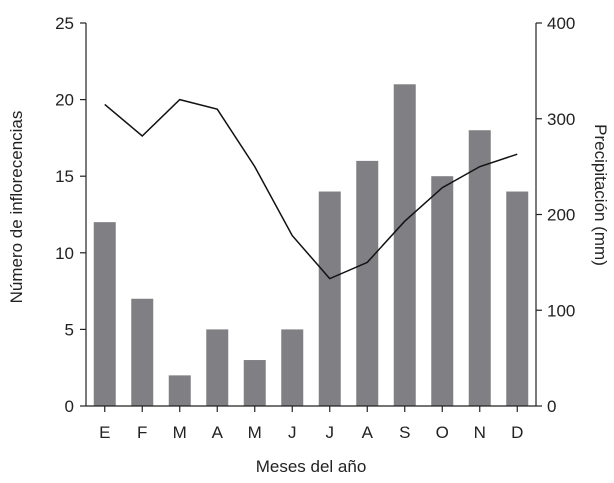 This screenshot has width=614, height=483. Describe the element at coordinates (561, 215) in the screenshot. I see `right-tick-label: 200` at that location.